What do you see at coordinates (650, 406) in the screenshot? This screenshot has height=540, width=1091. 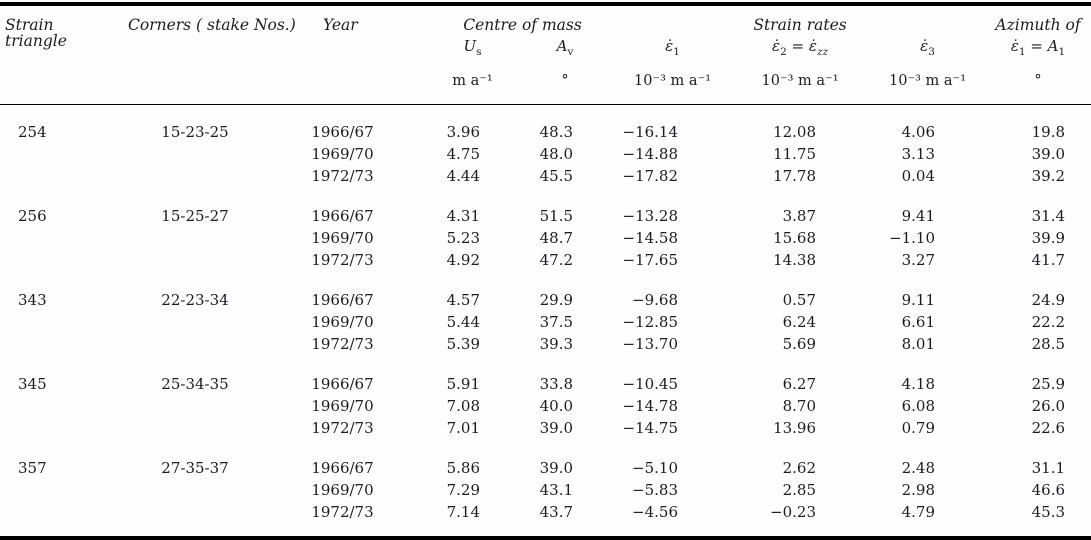 I see `cell-e1: −14.78` at bounding box center [650, 406].